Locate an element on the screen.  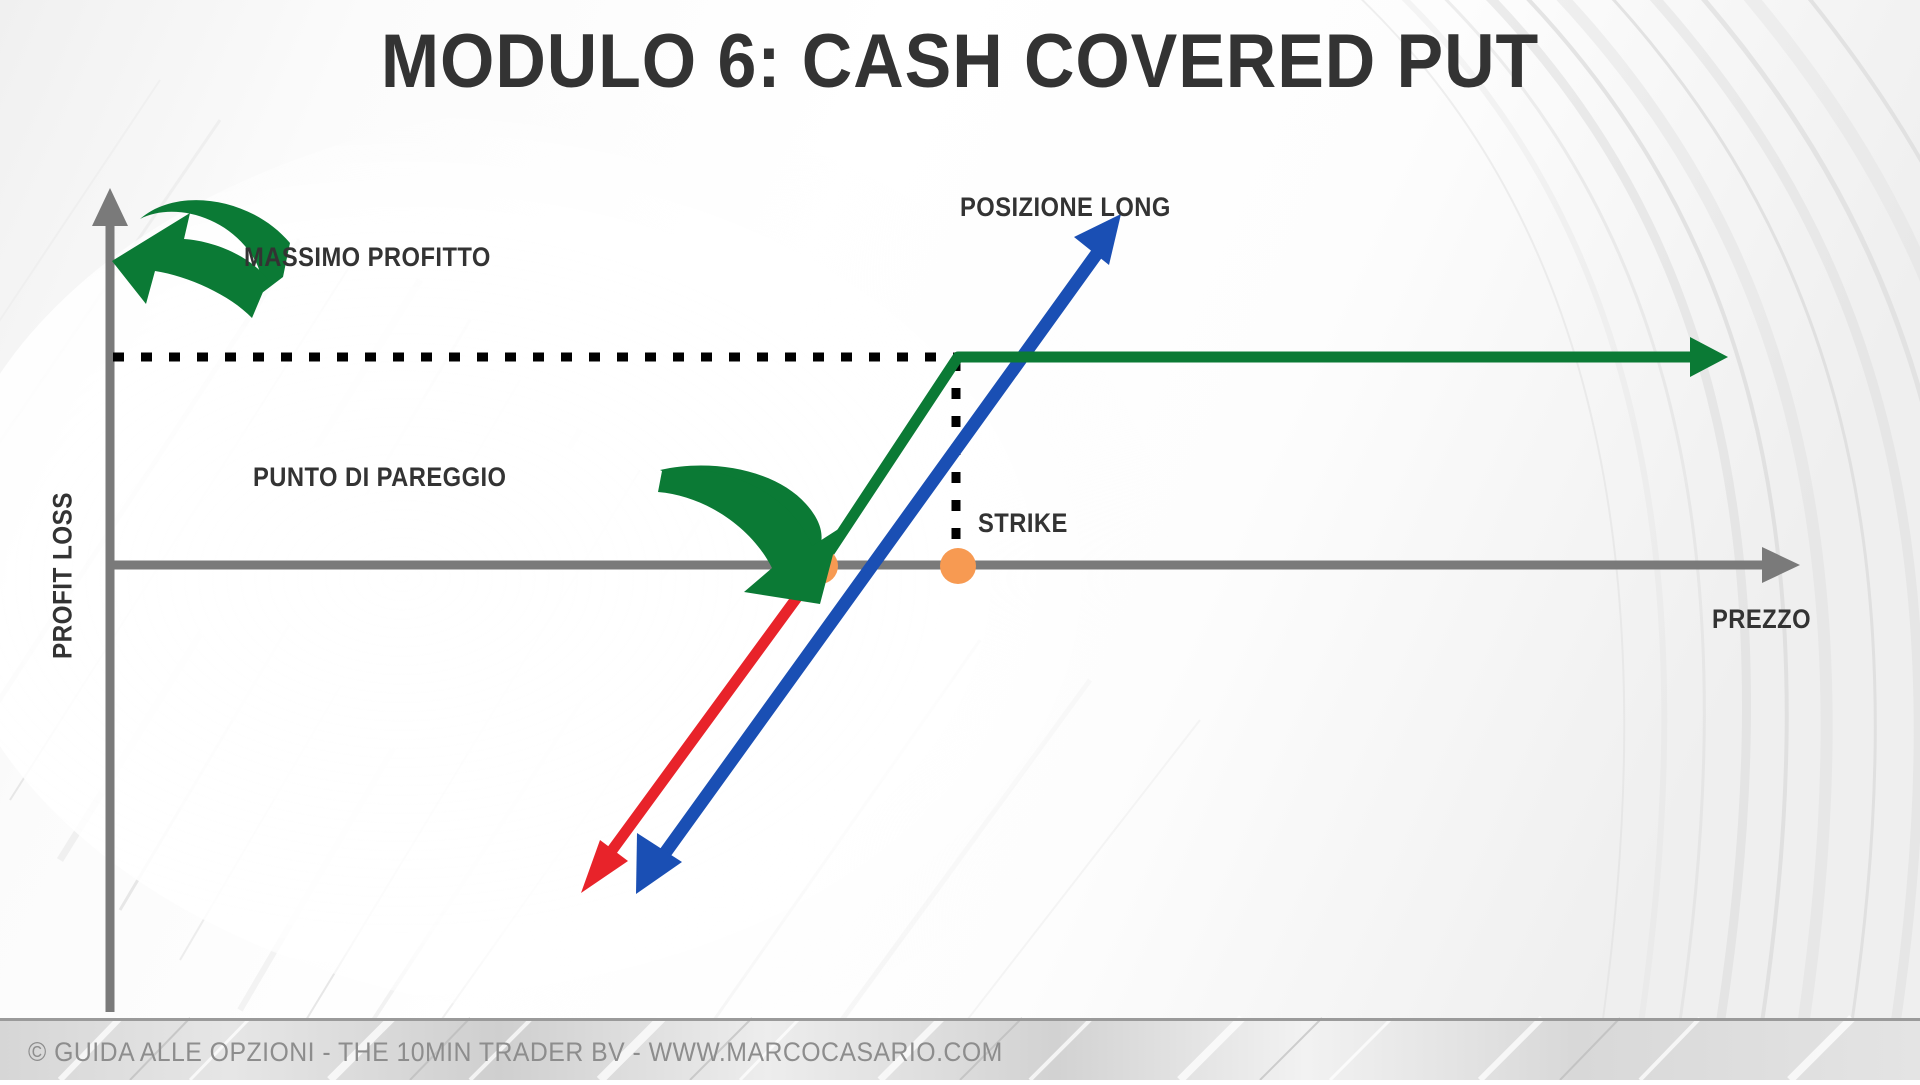
max-profit-callout-arrow is located at coordinates (201, 259).